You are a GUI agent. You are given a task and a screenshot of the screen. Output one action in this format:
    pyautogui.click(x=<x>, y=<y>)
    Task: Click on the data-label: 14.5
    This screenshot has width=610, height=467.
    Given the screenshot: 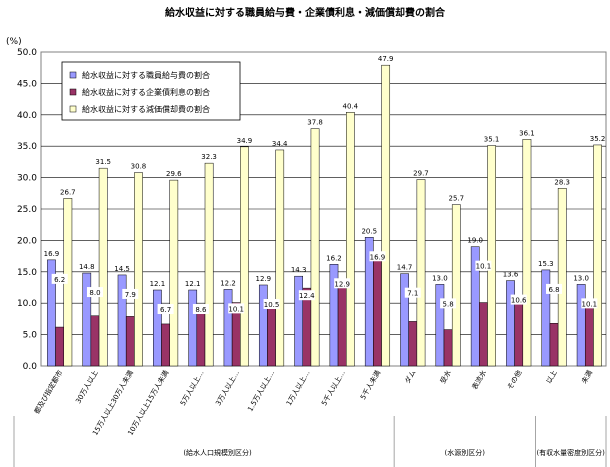 What is the action you would take?
    pyautogui.click(x=122, y=269)
    